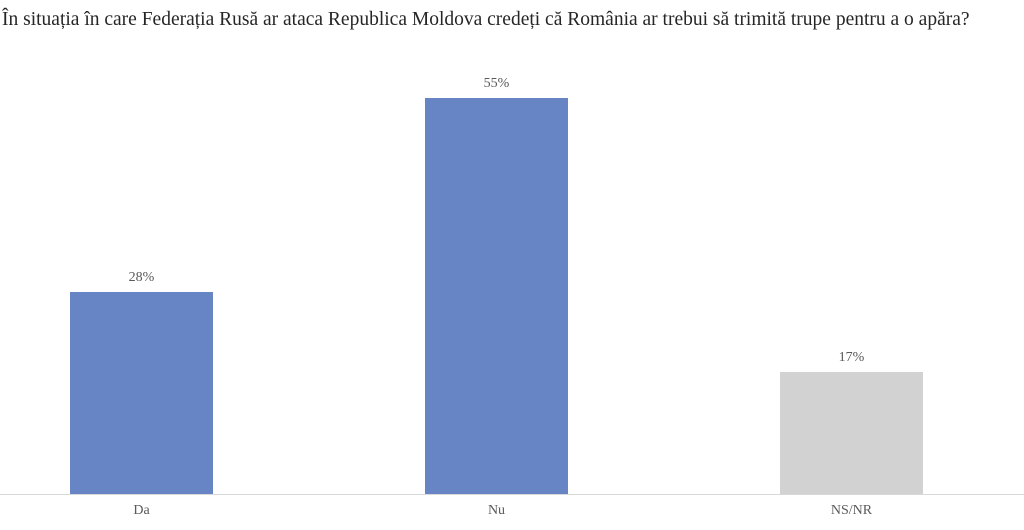 Image resolution: width=1024 pixels, height=530 pixels. Describe the element at coordinates (141, 393) in the screenshot. I see `bar-da` at that location.